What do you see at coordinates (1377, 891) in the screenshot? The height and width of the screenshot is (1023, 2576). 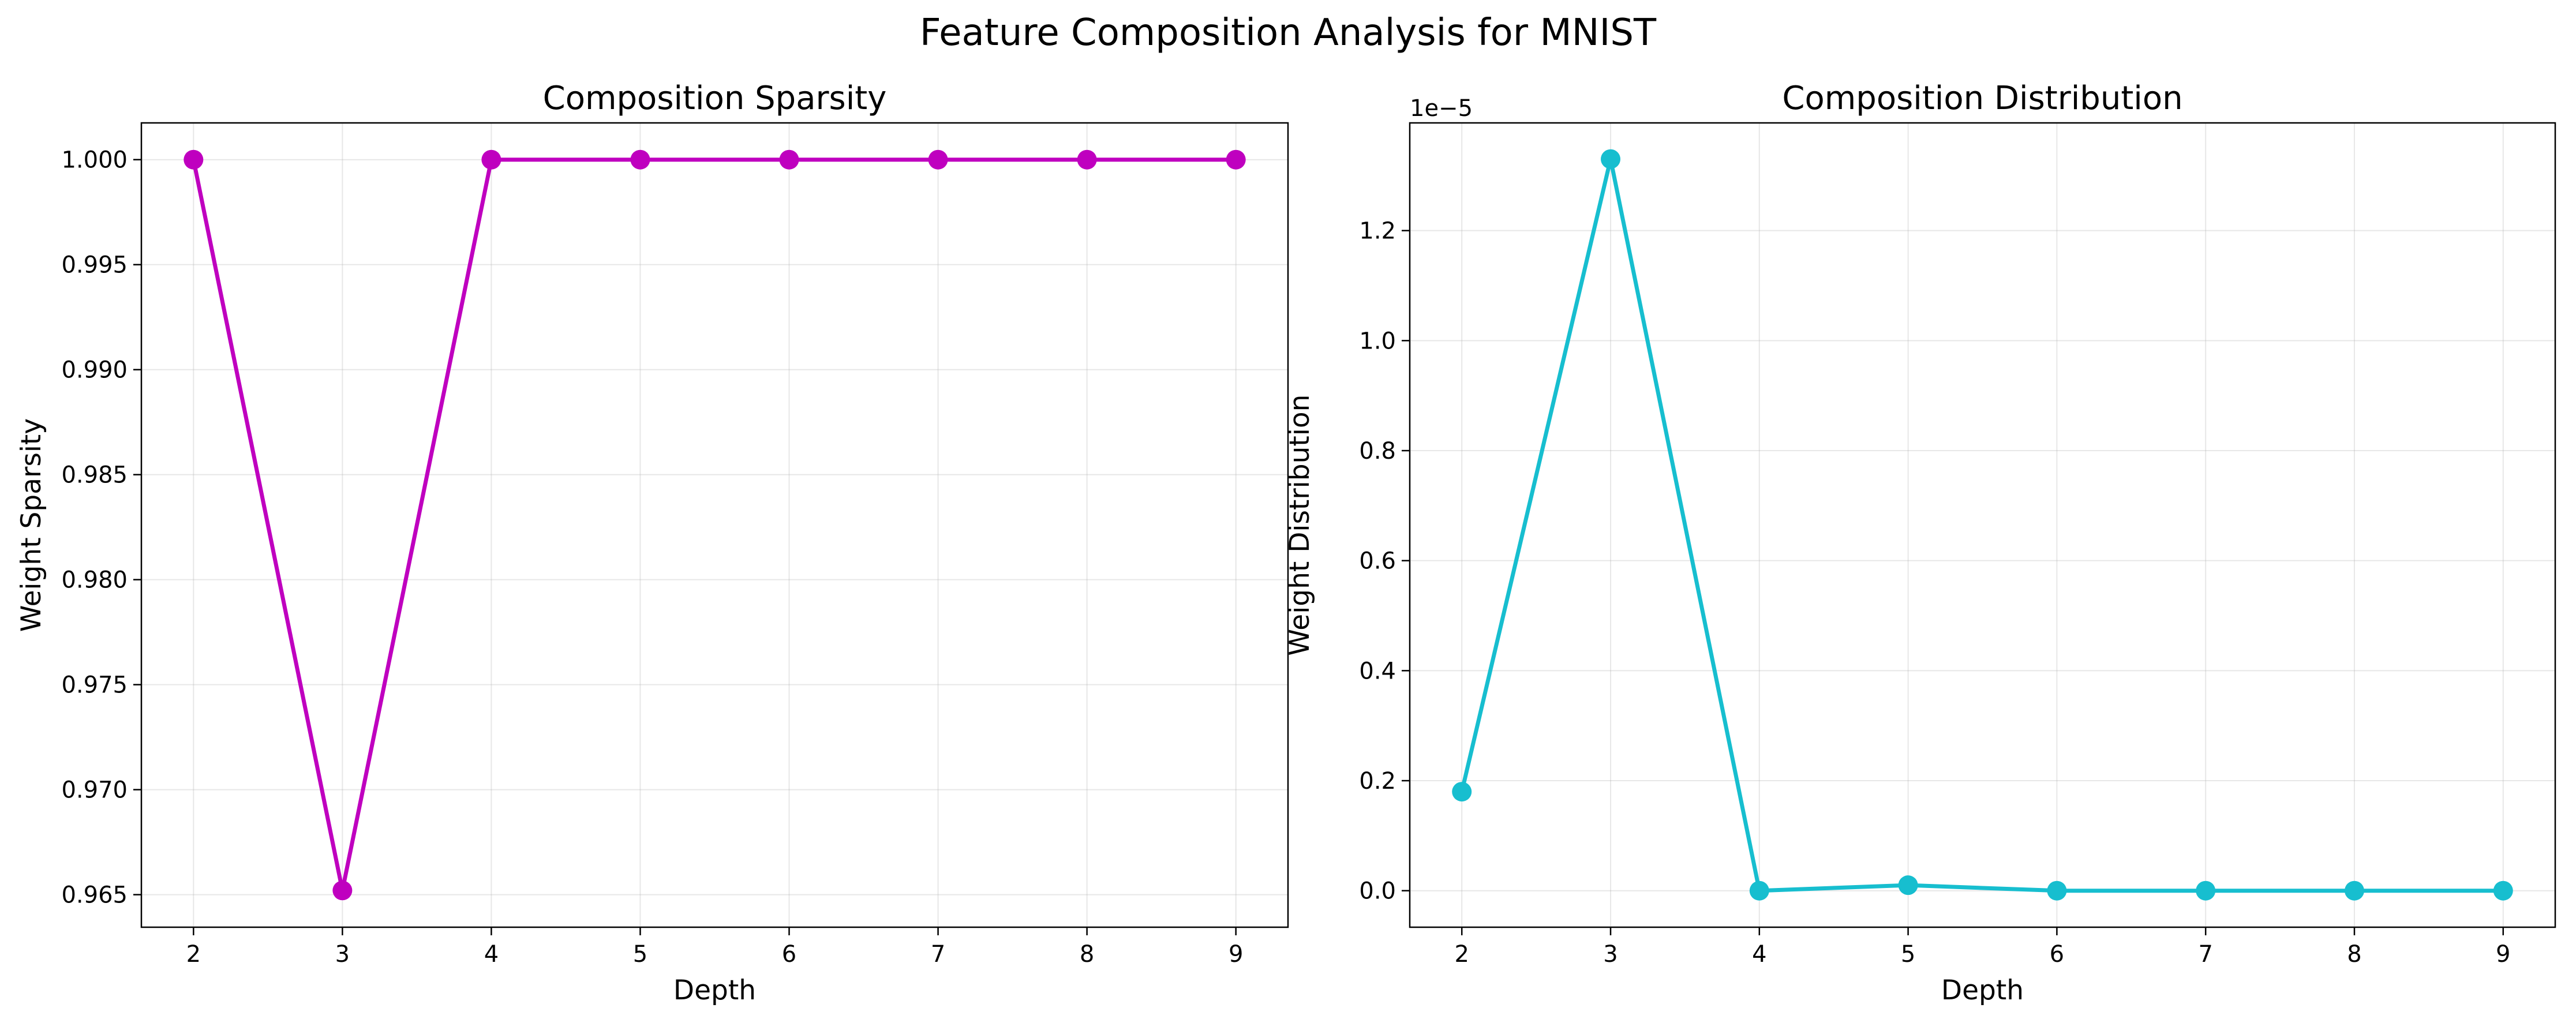 I see `y-tick-label: 0.0` at bounding box center [1377, 891].